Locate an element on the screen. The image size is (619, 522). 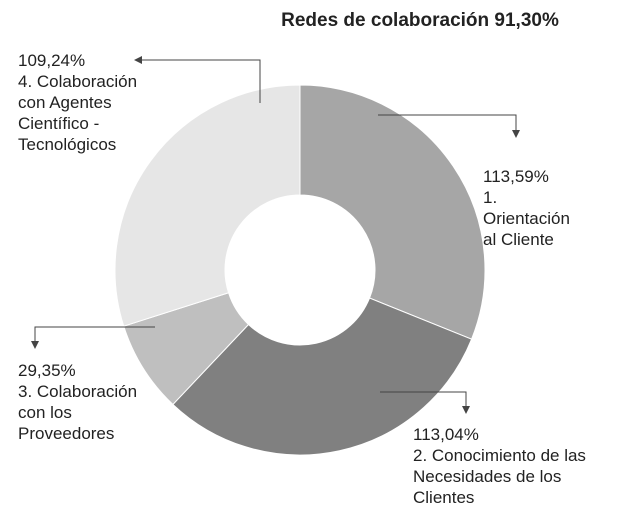
value-label: 29,35% is located at coordinates (47, 370).